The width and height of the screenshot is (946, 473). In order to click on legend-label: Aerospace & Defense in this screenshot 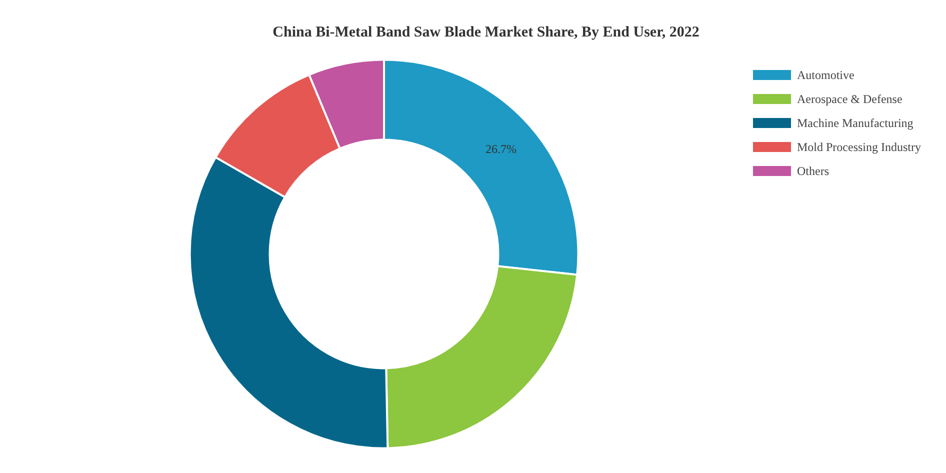, I will do `click(849, 99)`.